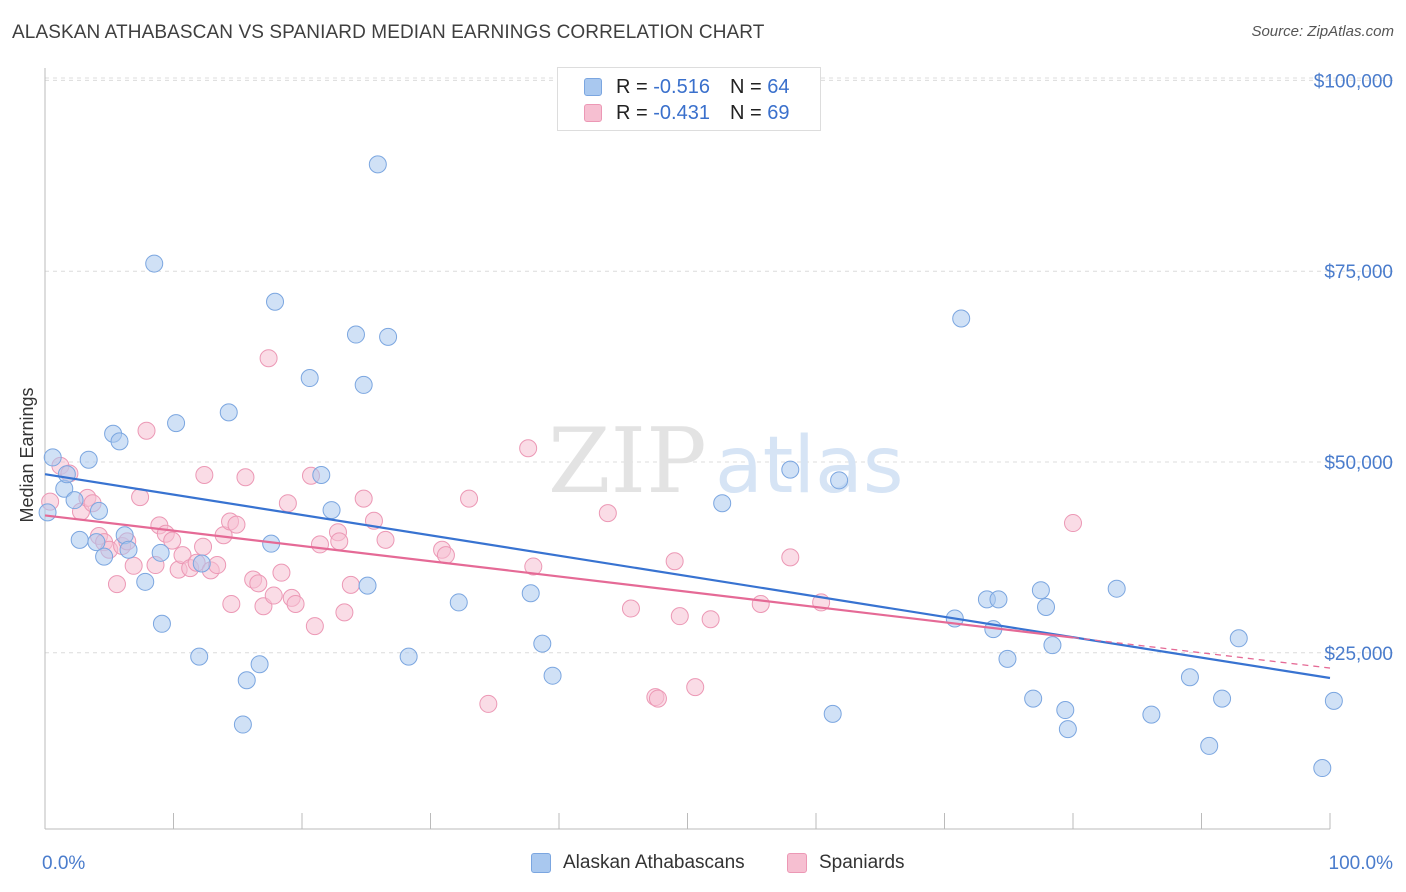  Describe the element at coordinates (681, 86) in the screenshot. I see `legend-r-value: -0.516` at that location.